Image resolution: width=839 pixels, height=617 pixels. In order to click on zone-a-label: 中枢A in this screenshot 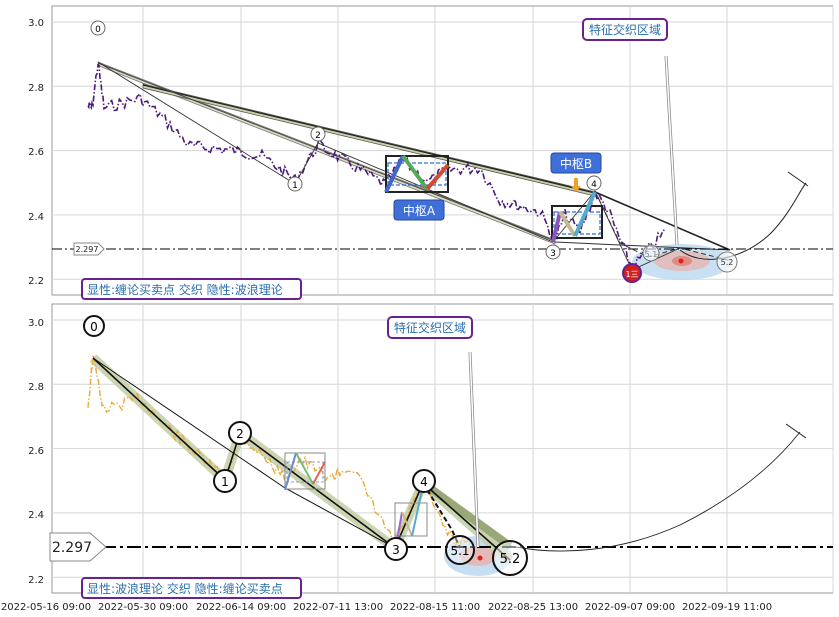, I will do `click(419, 210)`.